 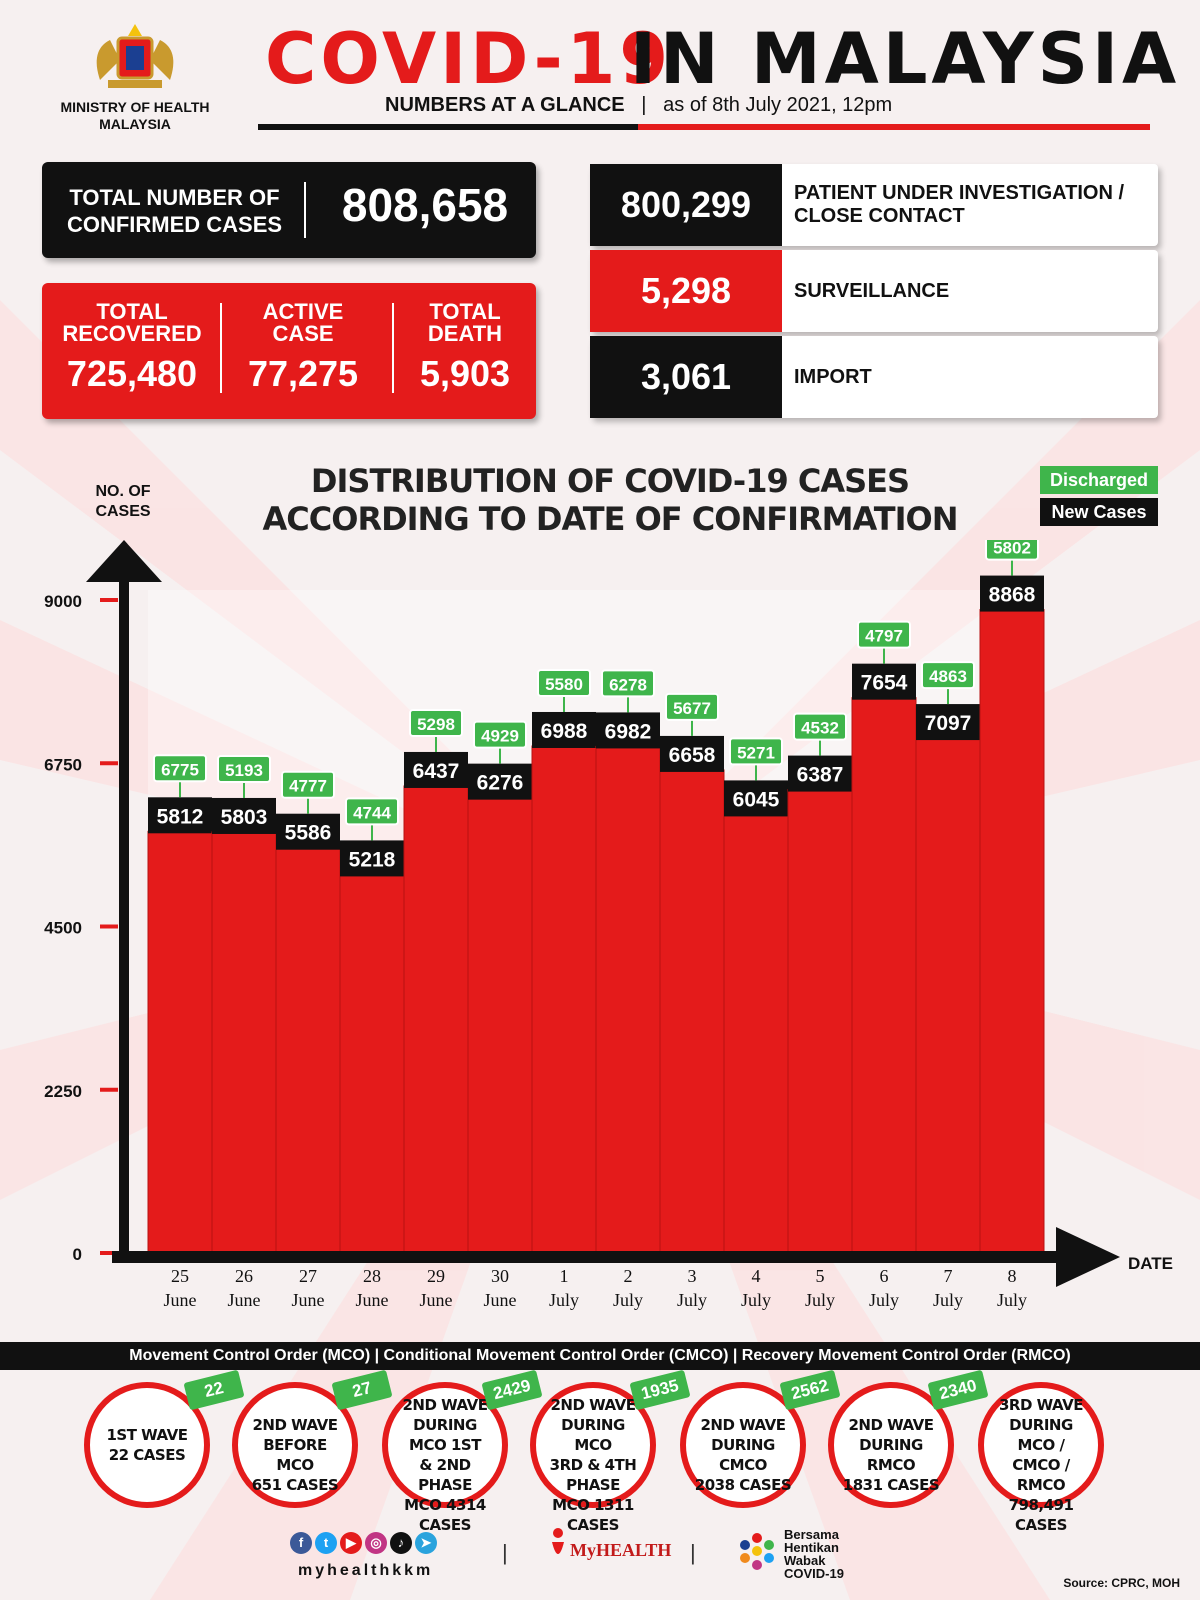 I want to click on x-tick-label-day: 1, so click(x=564, y=1276).